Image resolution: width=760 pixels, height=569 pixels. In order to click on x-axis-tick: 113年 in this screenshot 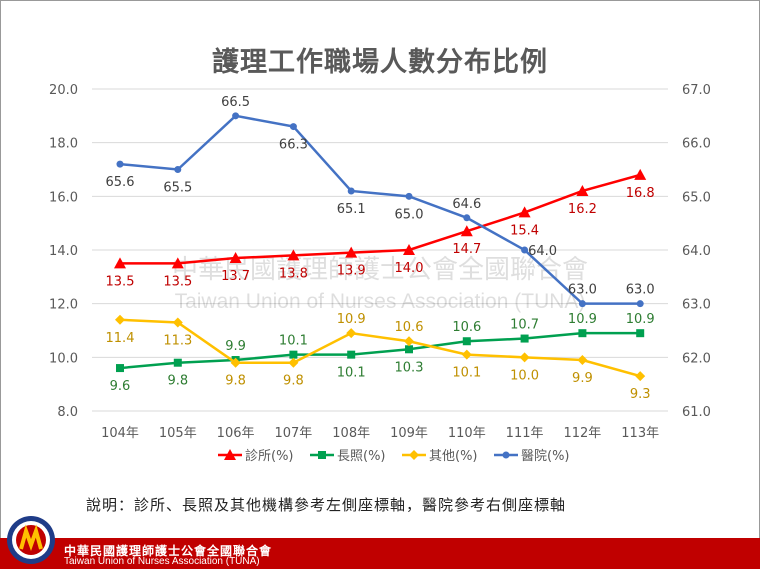, I will do `click(640, 433)`.